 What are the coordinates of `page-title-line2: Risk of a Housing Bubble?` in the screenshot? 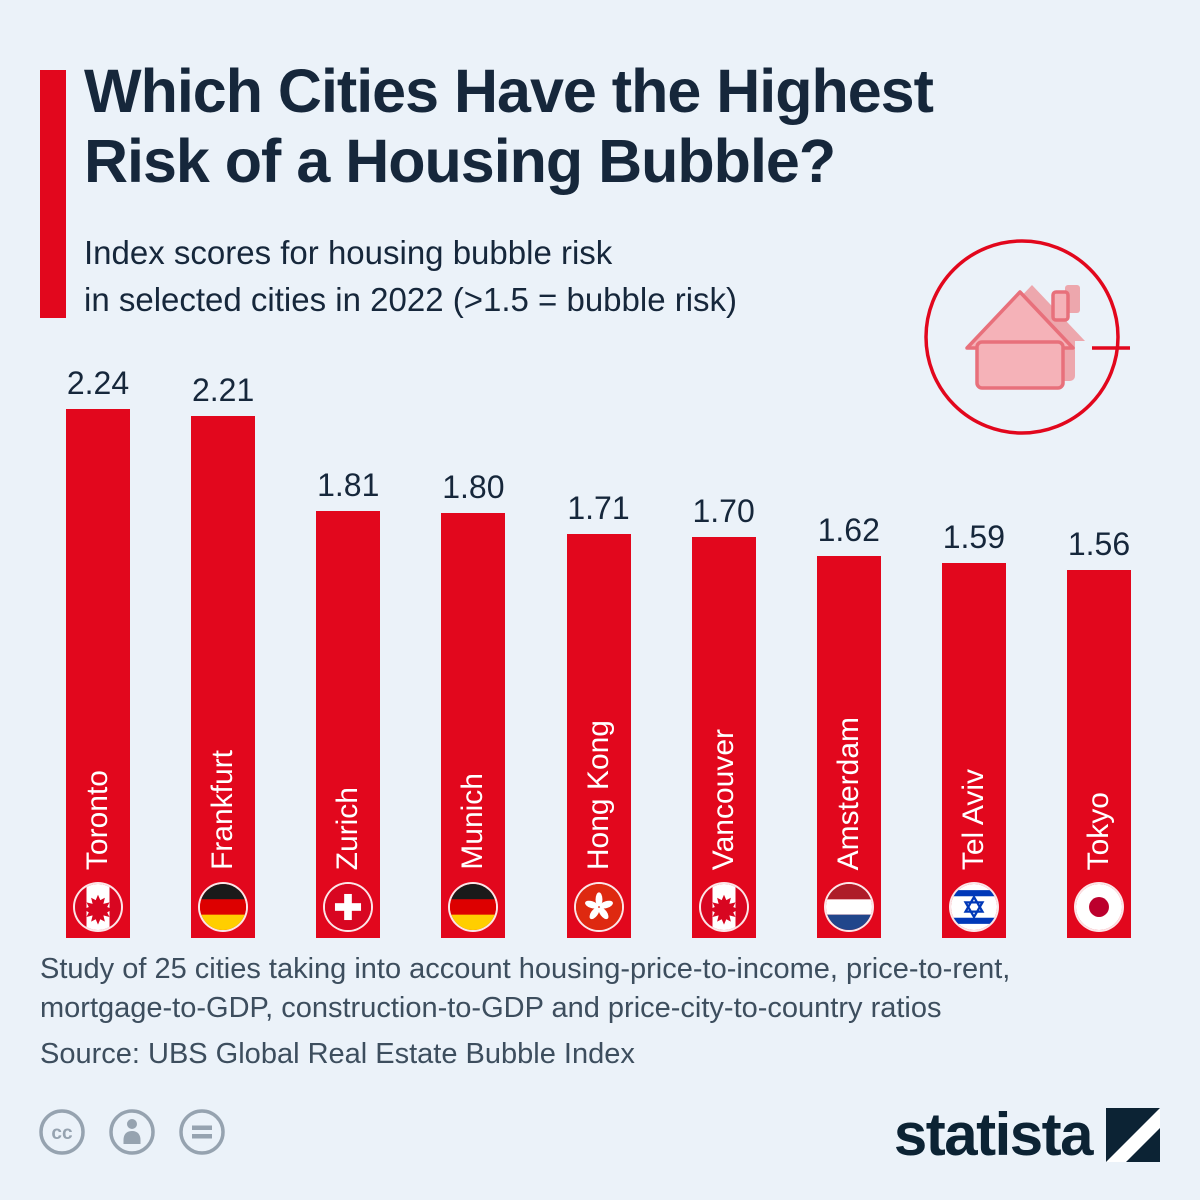 It's located at (460, 161).